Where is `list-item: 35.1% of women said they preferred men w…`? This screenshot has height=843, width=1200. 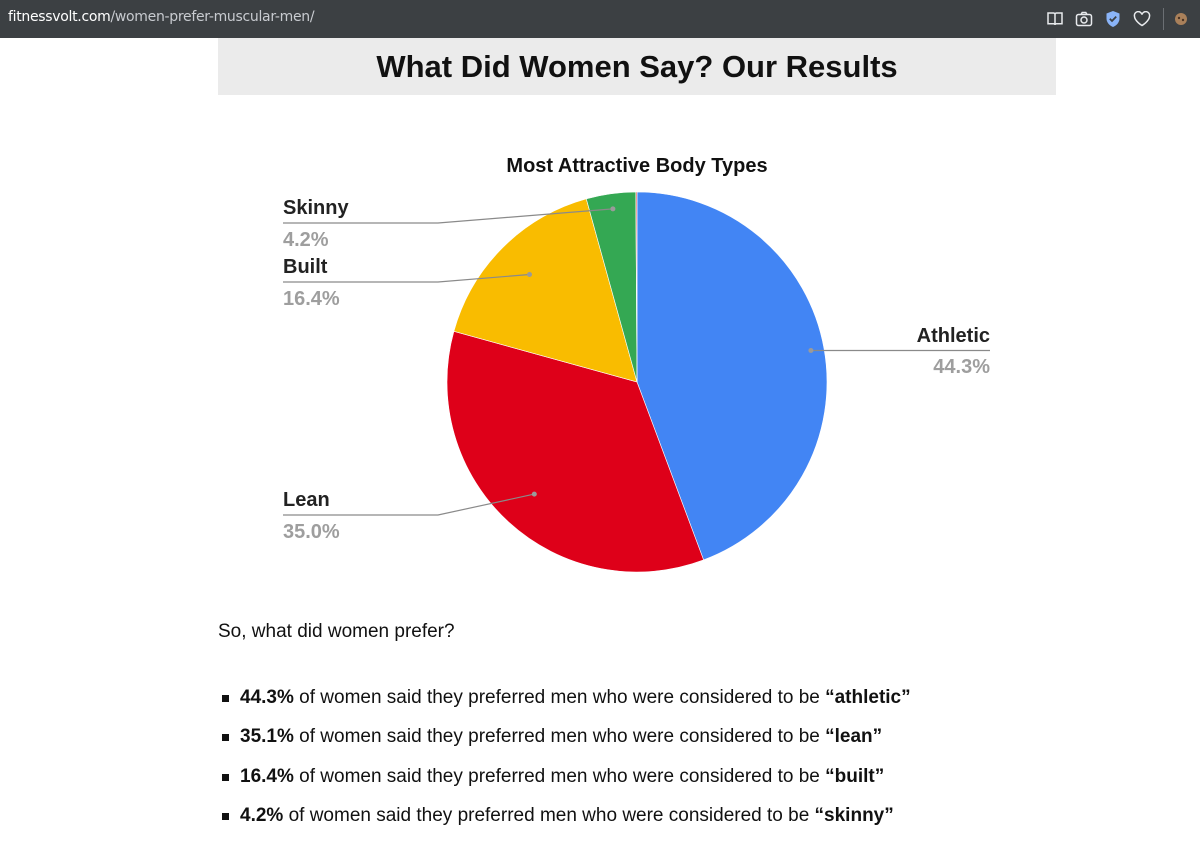 list-item: 35.1% of women said they preferred men w… is located at coordinates (566, 743).